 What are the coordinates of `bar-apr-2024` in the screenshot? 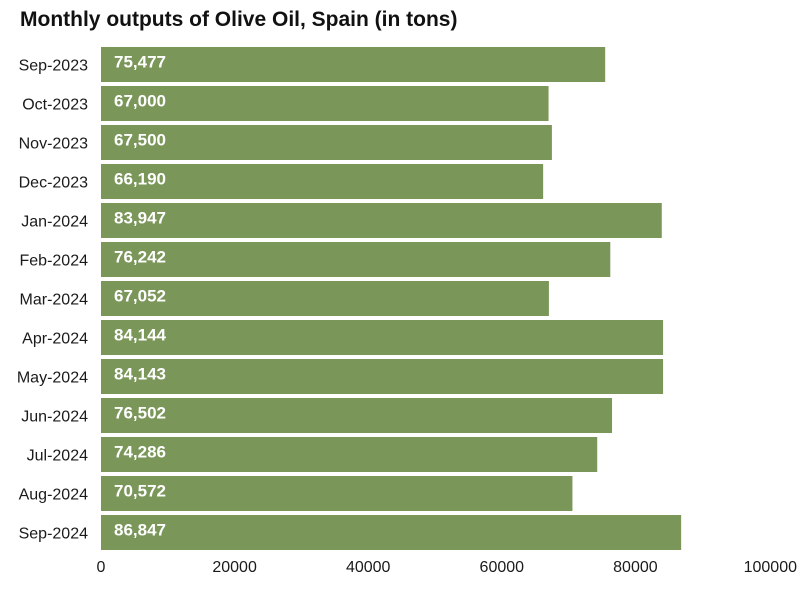 It's located at (382, 337).